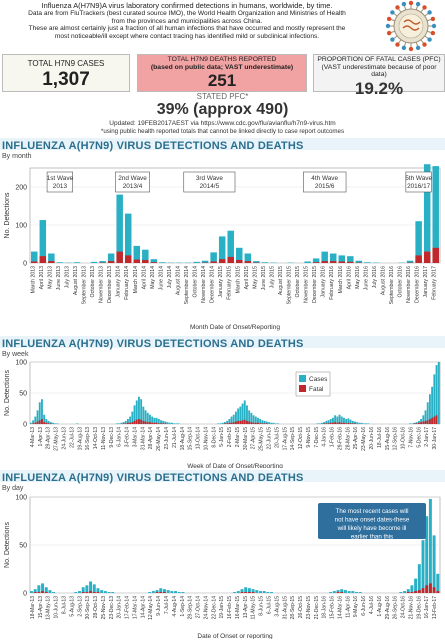 The image size is (445, 640). What do you see at coordinates (372, 511) in the screenshot?
I see `annotation-text: The most recent cases will` at bounding box center [372, 511].